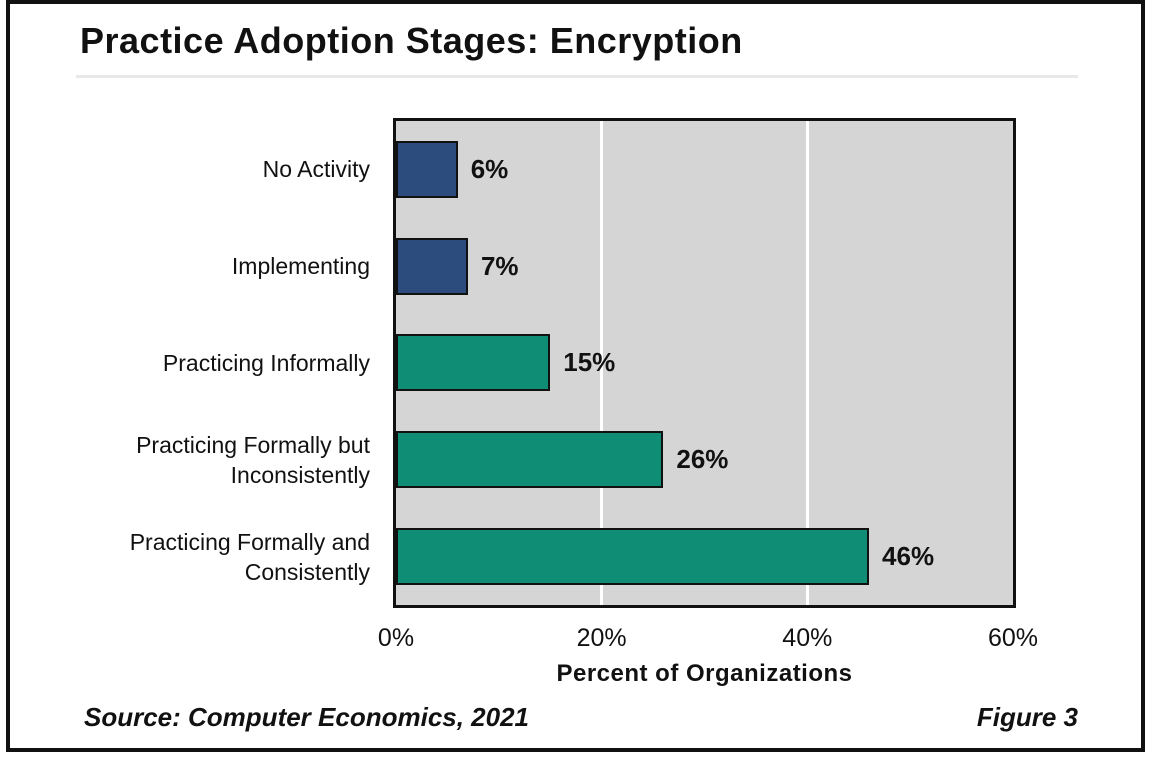 This screenshot has height=768, width=1152. I want to click on category-label: Practicing Formally but Inconsistently, so click(253, 459).